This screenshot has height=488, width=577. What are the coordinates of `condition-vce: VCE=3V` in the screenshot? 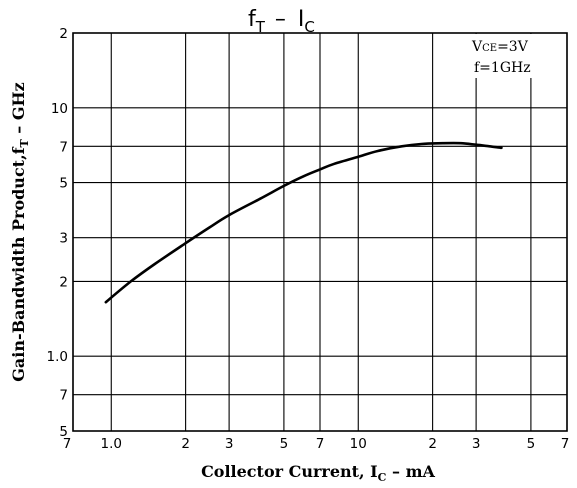 It's located at (500, 47).